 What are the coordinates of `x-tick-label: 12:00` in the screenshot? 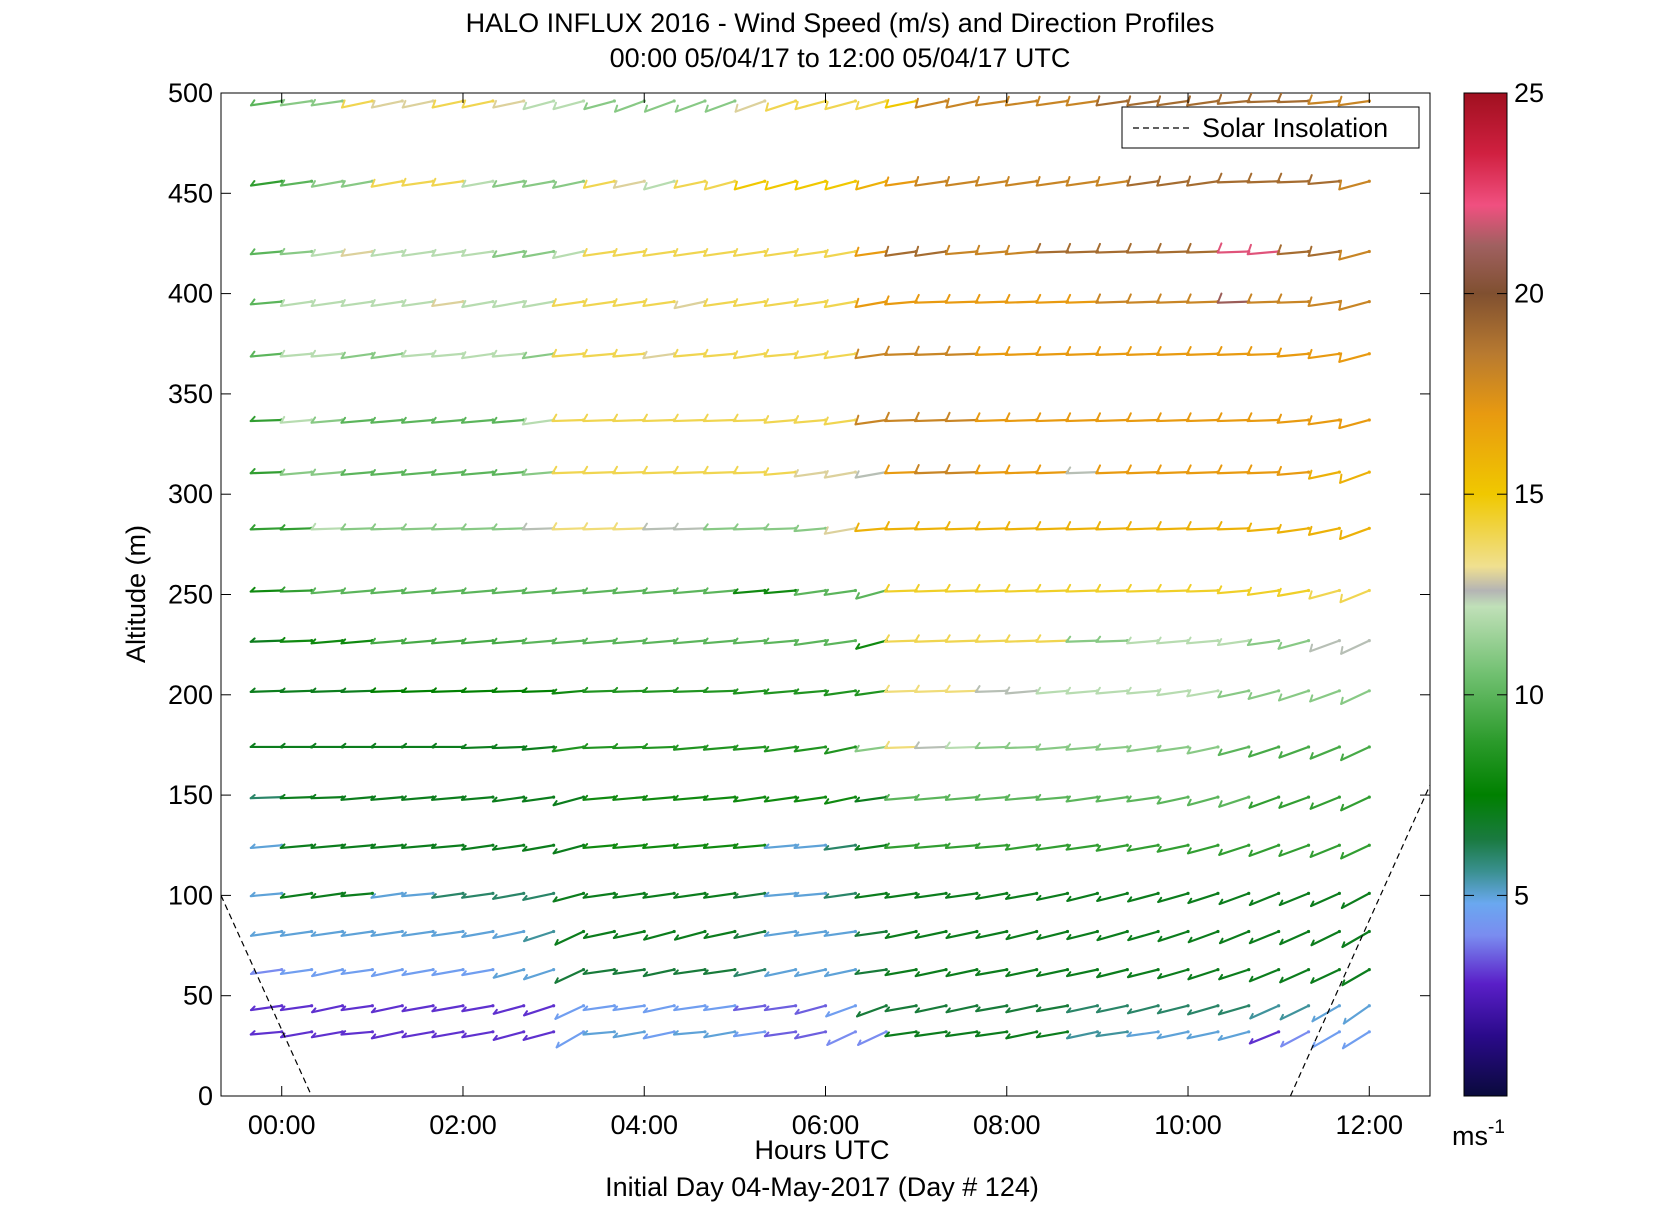 It's located at (1369, 1125).